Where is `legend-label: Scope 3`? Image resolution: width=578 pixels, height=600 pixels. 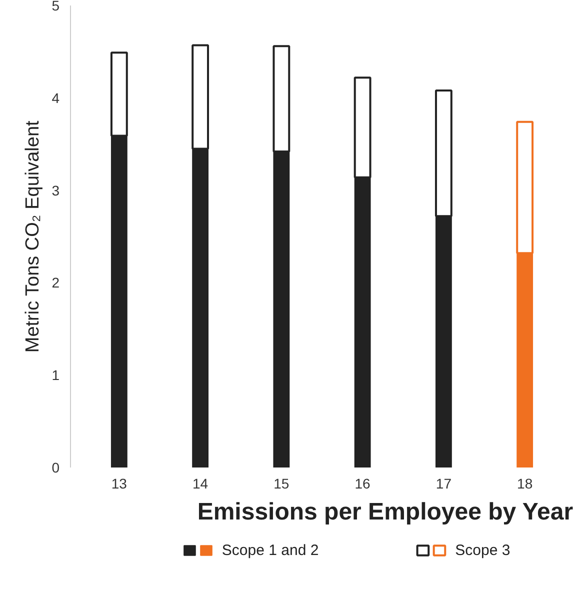 legend-label: Scope 3 is located at coordinates (482, 550).